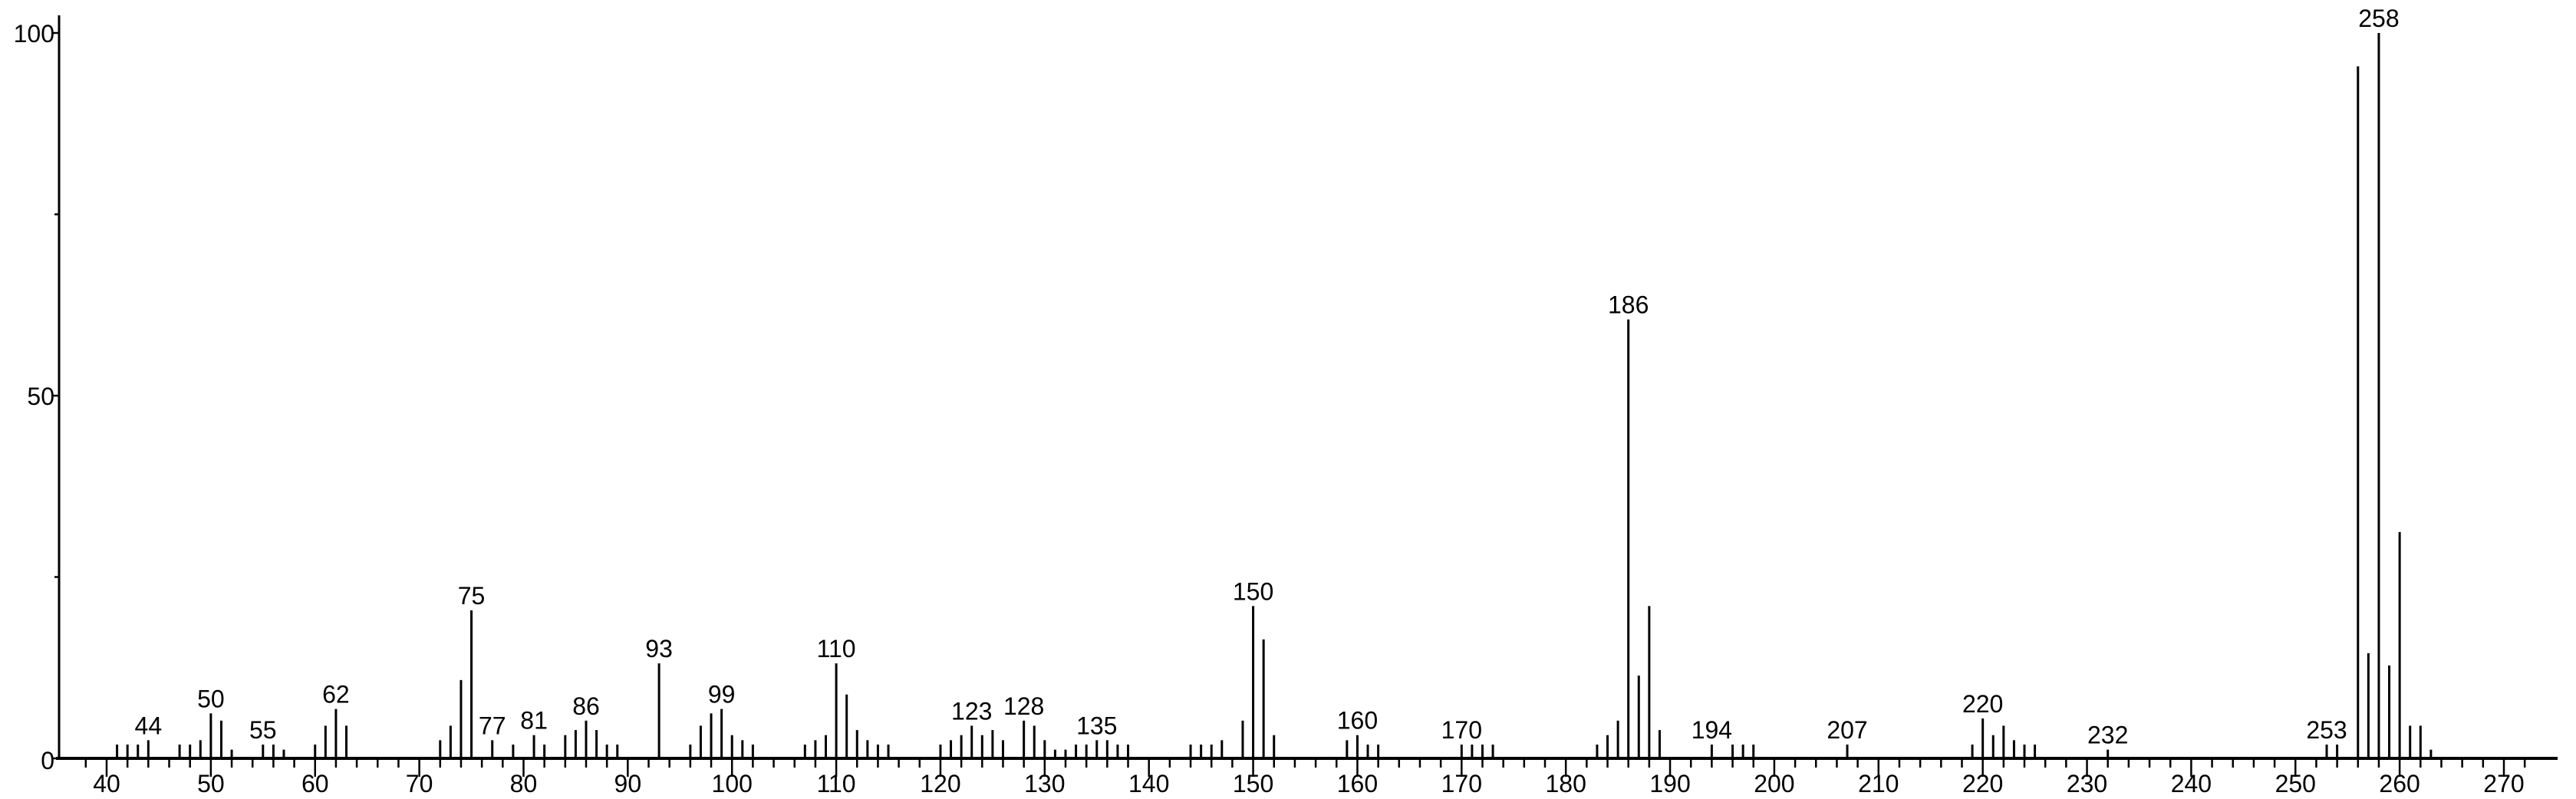 Image resolution: width=2576 pixels, height=799 pixels. Describe the element at coordinates (2191, 783) in the screenshot. I see `x-tick-label: 240` at that location.